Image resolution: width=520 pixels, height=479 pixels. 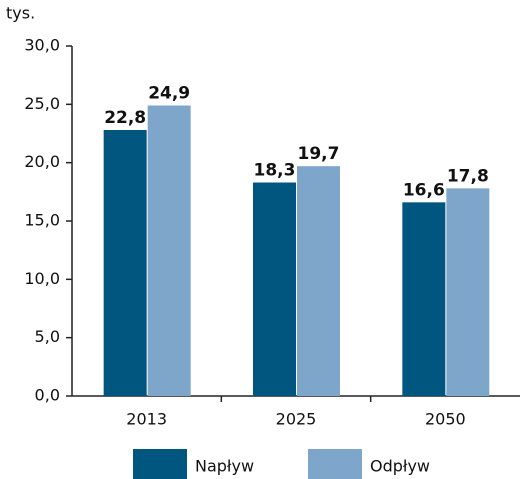 What do you see at coordinates (42, 45) in the screenshot?
I see `y-tick-label: 30,0` at bounding box center [42, 45].